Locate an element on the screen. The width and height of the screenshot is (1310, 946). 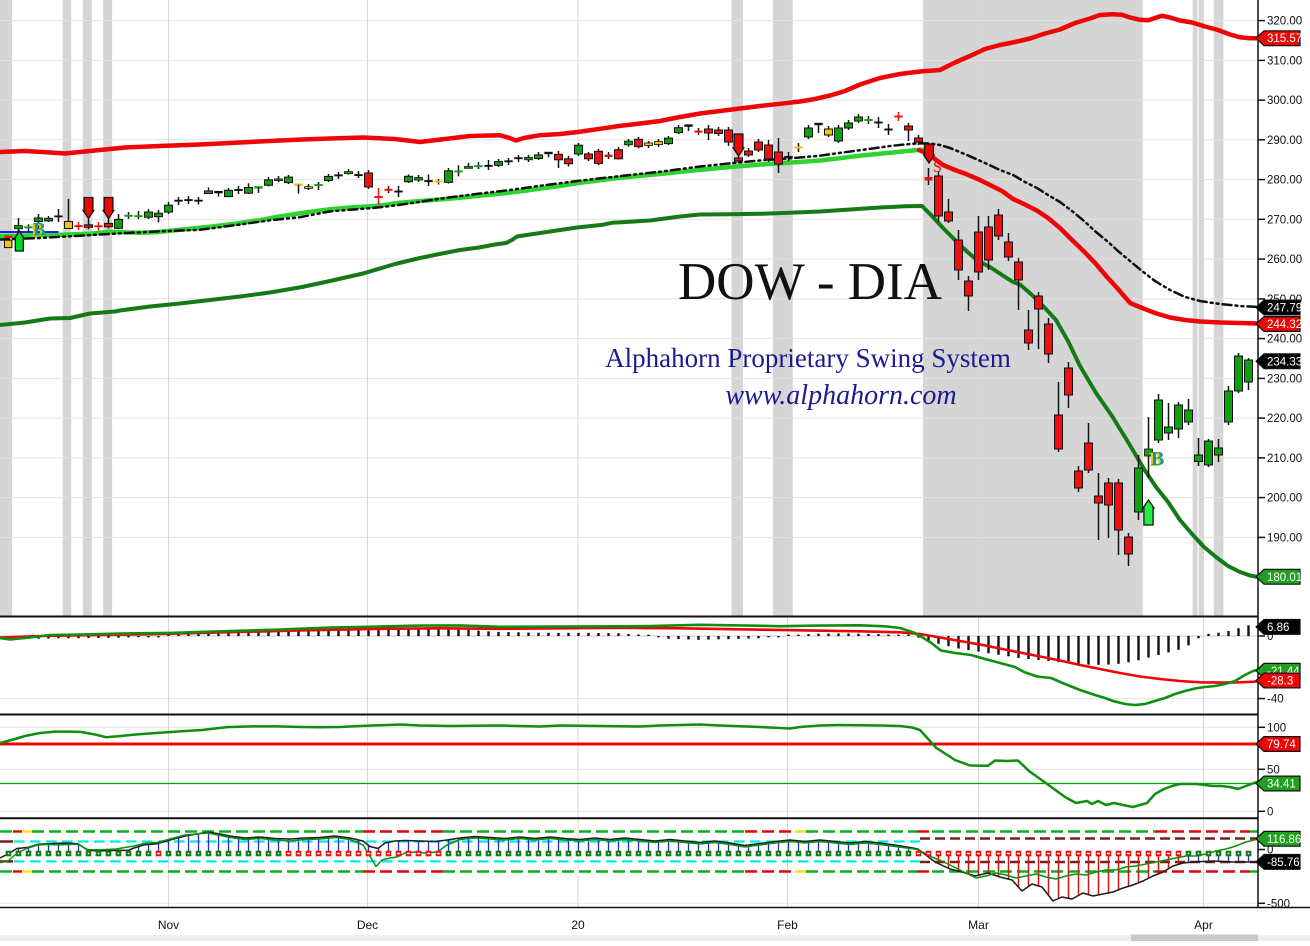
svg-text: 280.00 is located at coordinates (1284, 181).